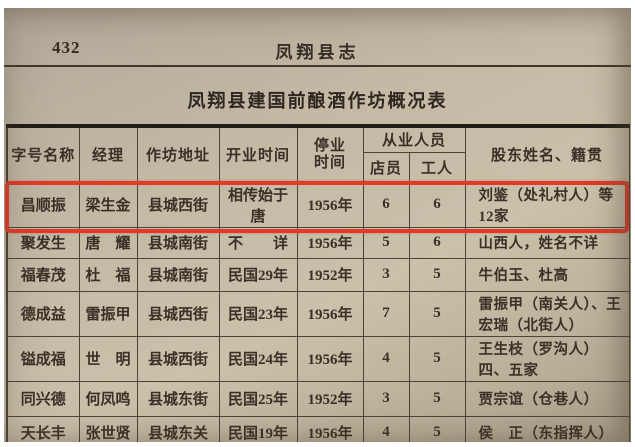 The width and height of the screenshot is (635, 447). Describe the element at coordinates (317, 36) in the screenshot. I see `page-header: 432 凤翔县志` at that location.